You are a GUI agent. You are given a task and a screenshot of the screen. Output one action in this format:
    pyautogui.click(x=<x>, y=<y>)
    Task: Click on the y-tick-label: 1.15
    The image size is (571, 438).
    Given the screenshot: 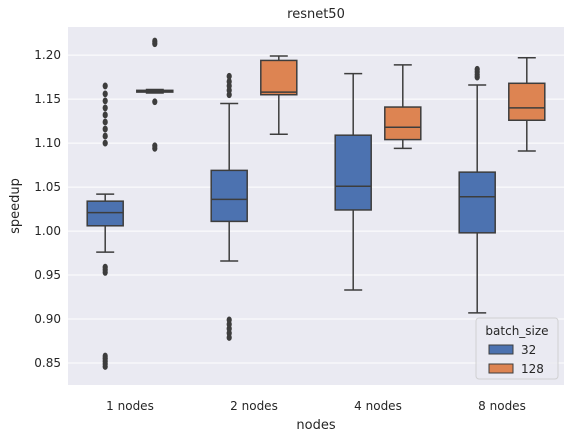 What is the action you would take?
    pyautogui.click(x=47, y=99)
    